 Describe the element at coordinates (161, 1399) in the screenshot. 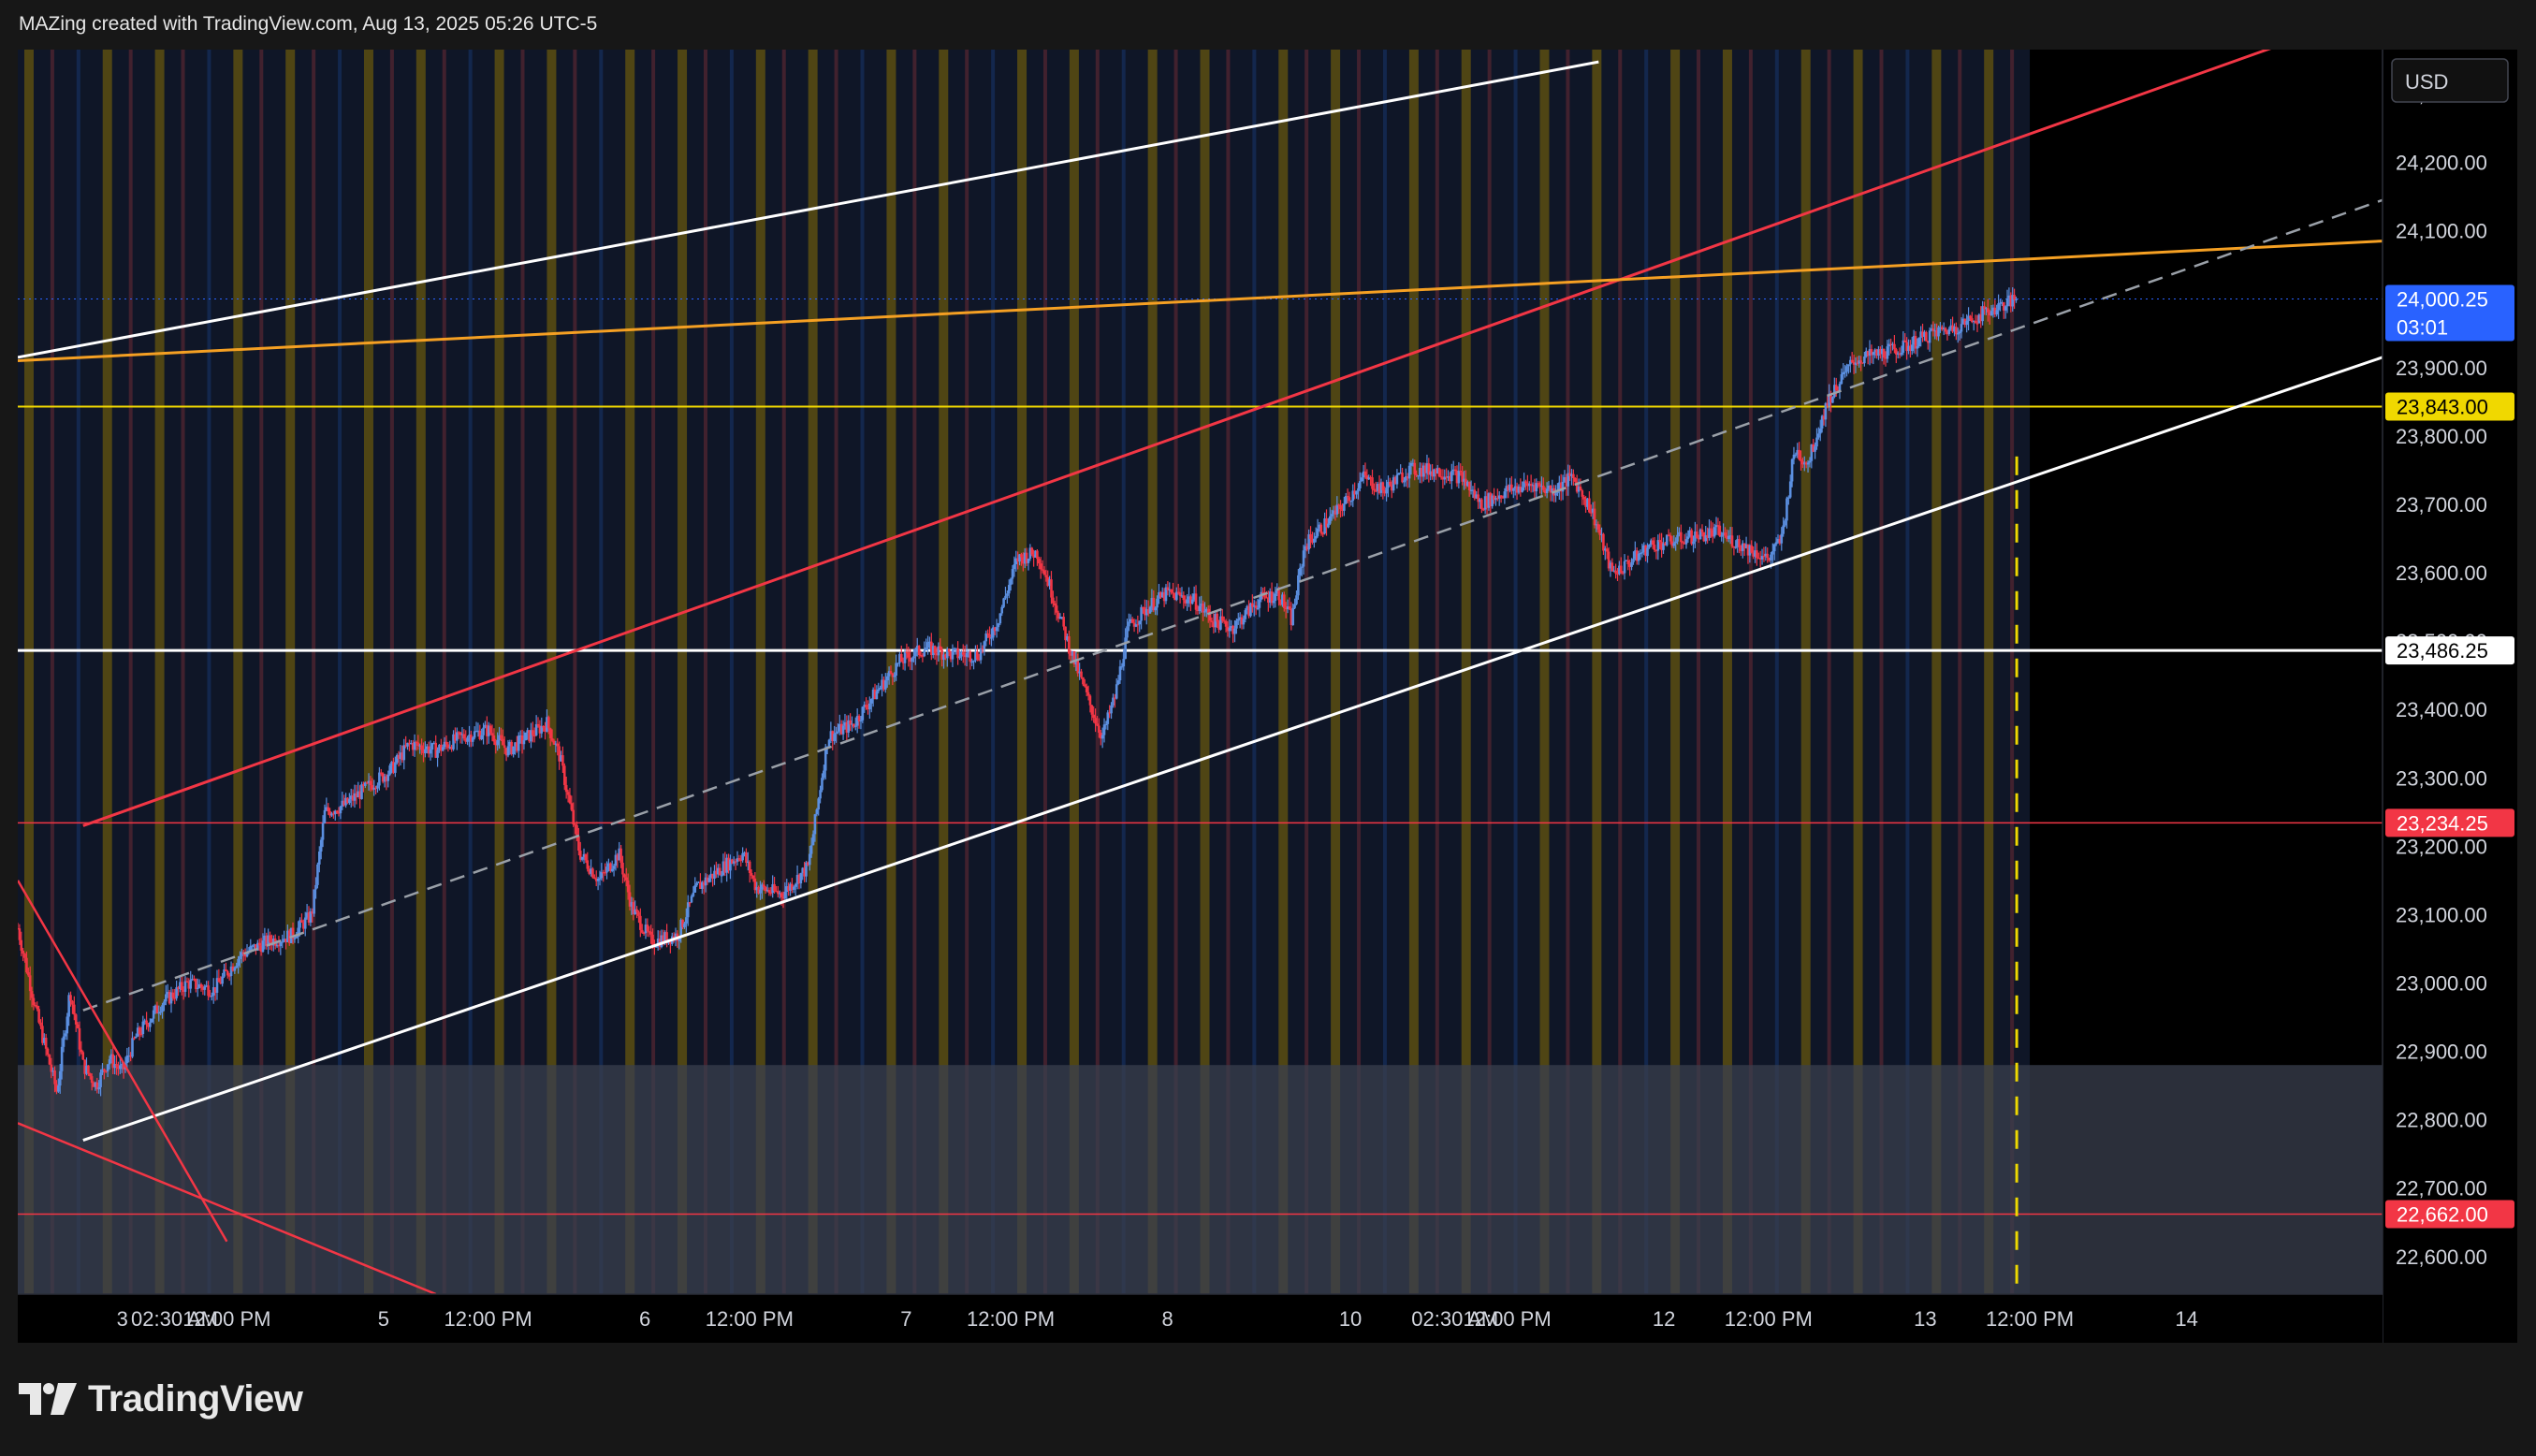

I see `tradingview-logo: TradingView` at that location.